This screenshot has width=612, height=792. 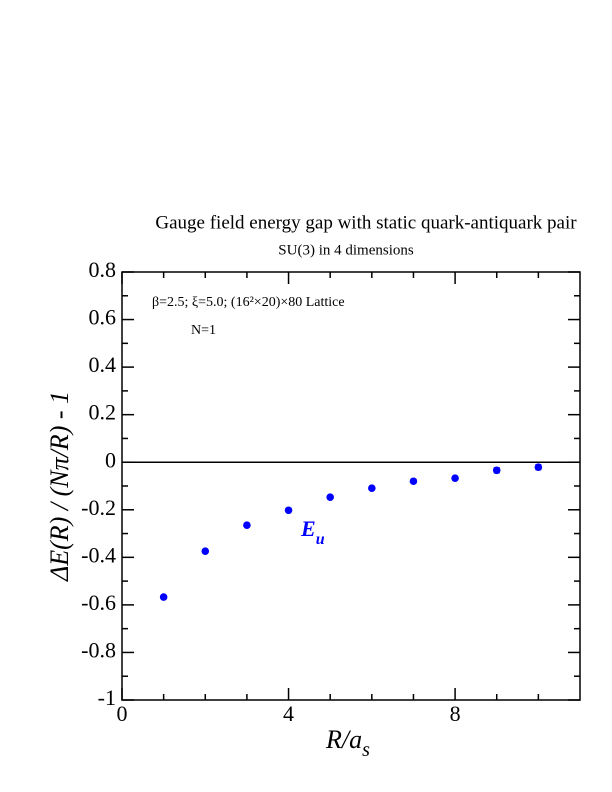 I want to click on series-label-main: E, so click(x=308, y=528).